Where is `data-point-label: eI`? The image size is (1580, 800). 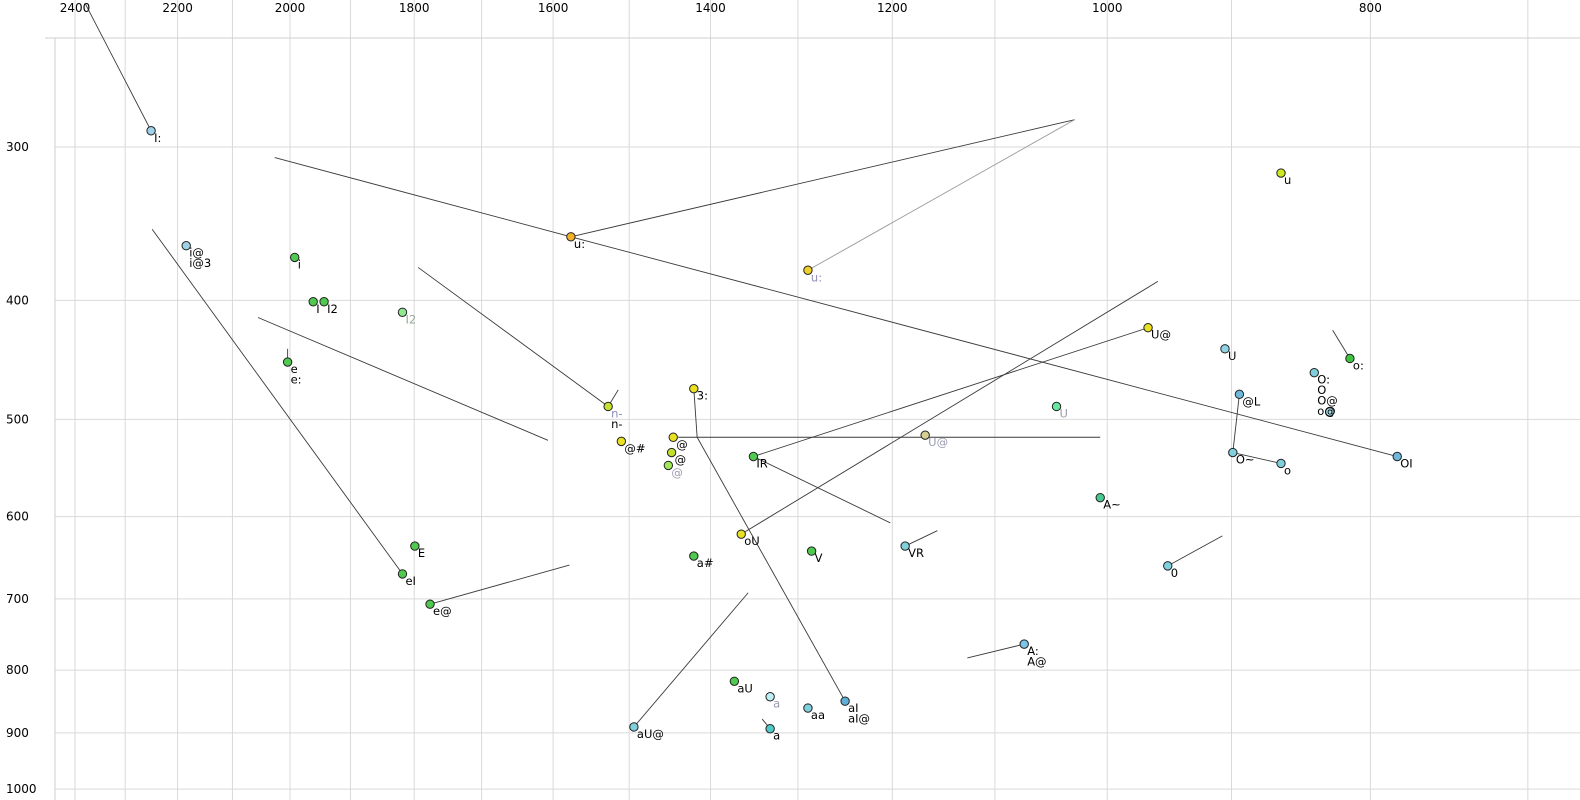
data-point-label: eI is located at coordinates (410, 581).